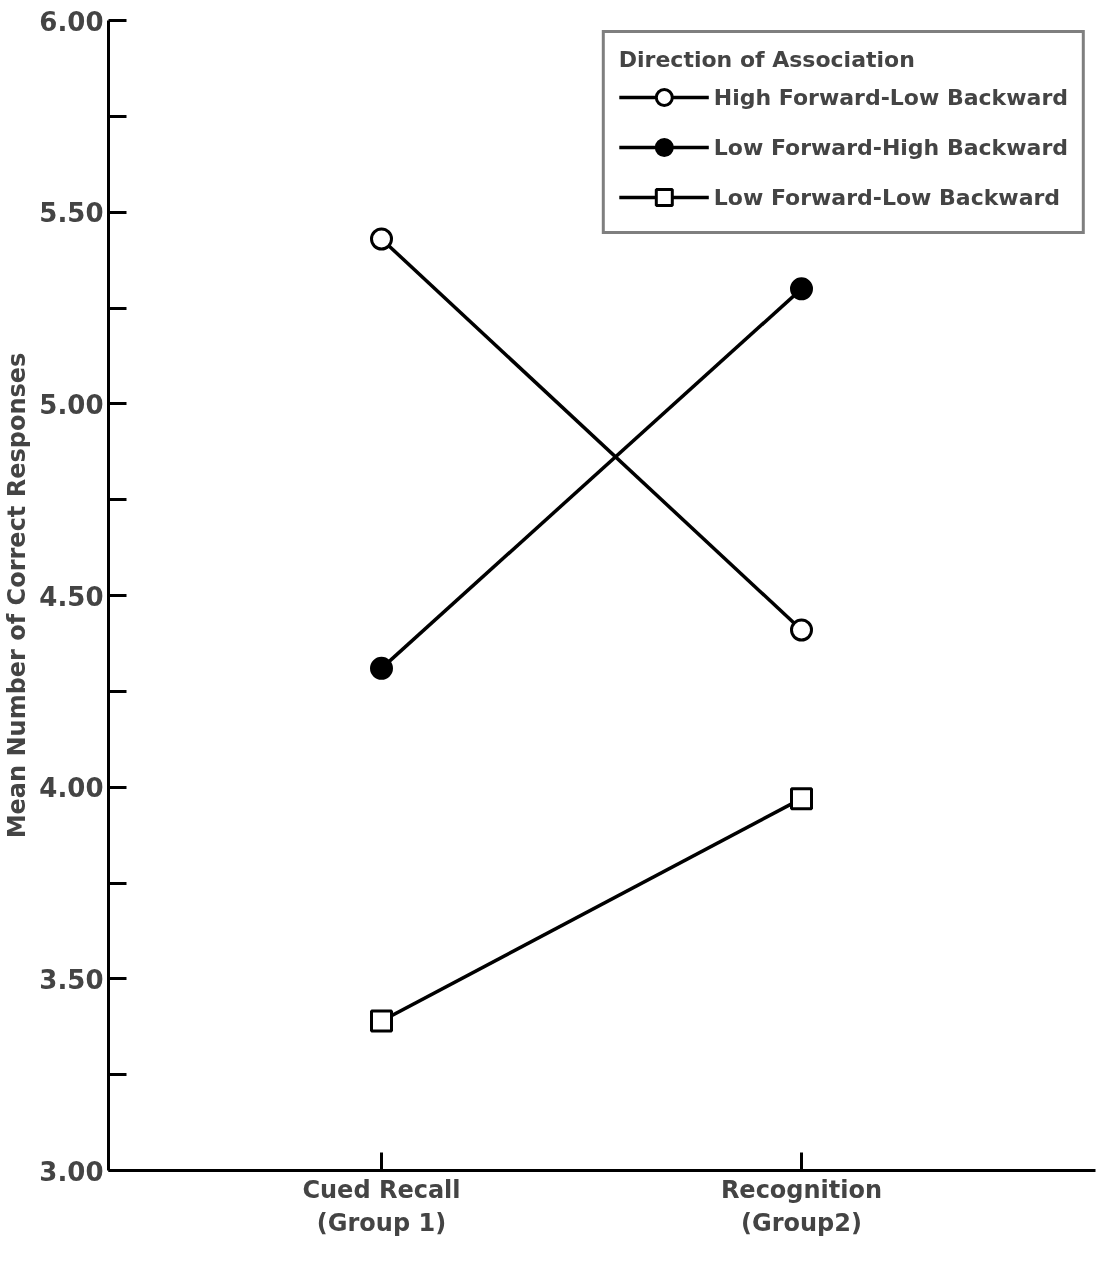 The image size is (1120, 1262). What do you see at coordinates (71, 788) in the screenshot?
I see `y-tick-label: 4.00` at bounding box center [71, 788].